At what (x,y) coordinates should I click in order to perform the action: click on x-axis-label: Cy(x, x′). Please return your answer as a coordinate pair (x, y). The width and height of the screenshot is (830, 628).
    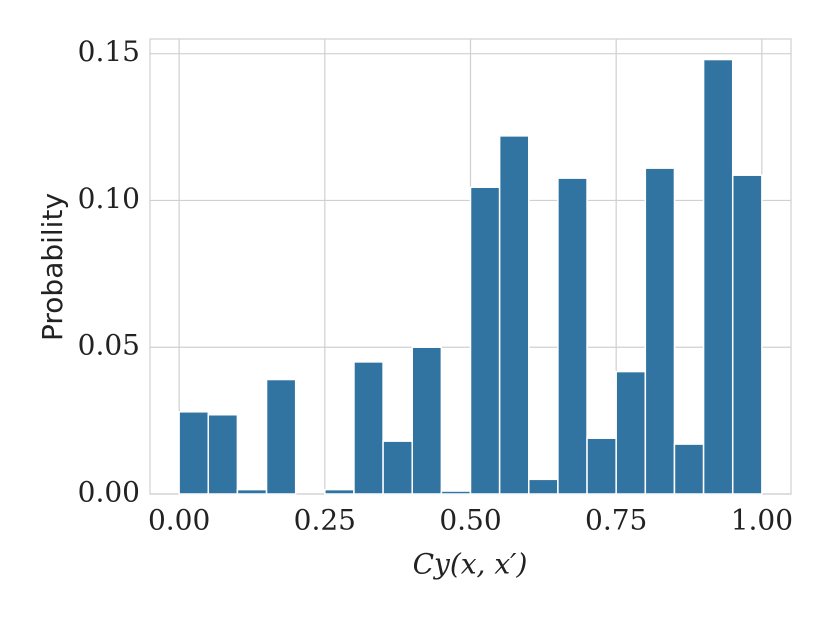
    Looking at the image, I should click on (470, 564).